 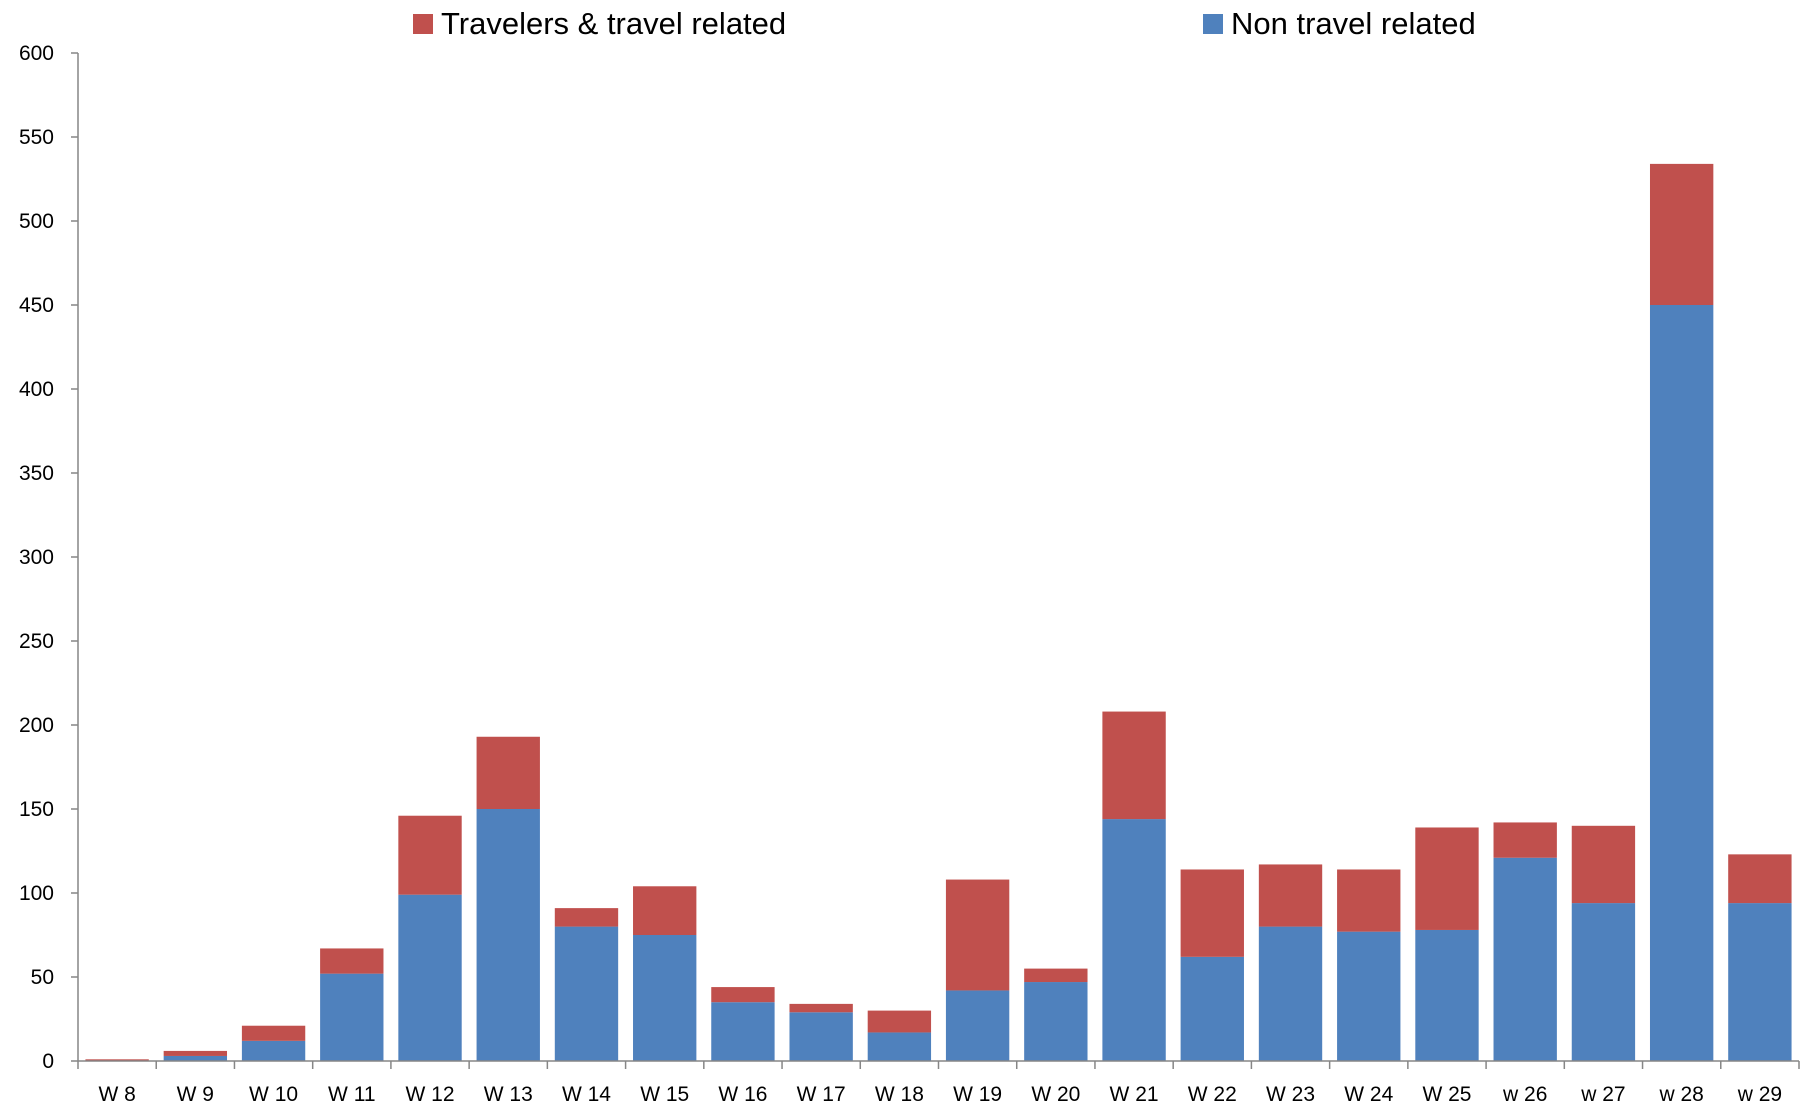 I want to click on x-tick-label: W 24, so click(x=1368, y=1094).